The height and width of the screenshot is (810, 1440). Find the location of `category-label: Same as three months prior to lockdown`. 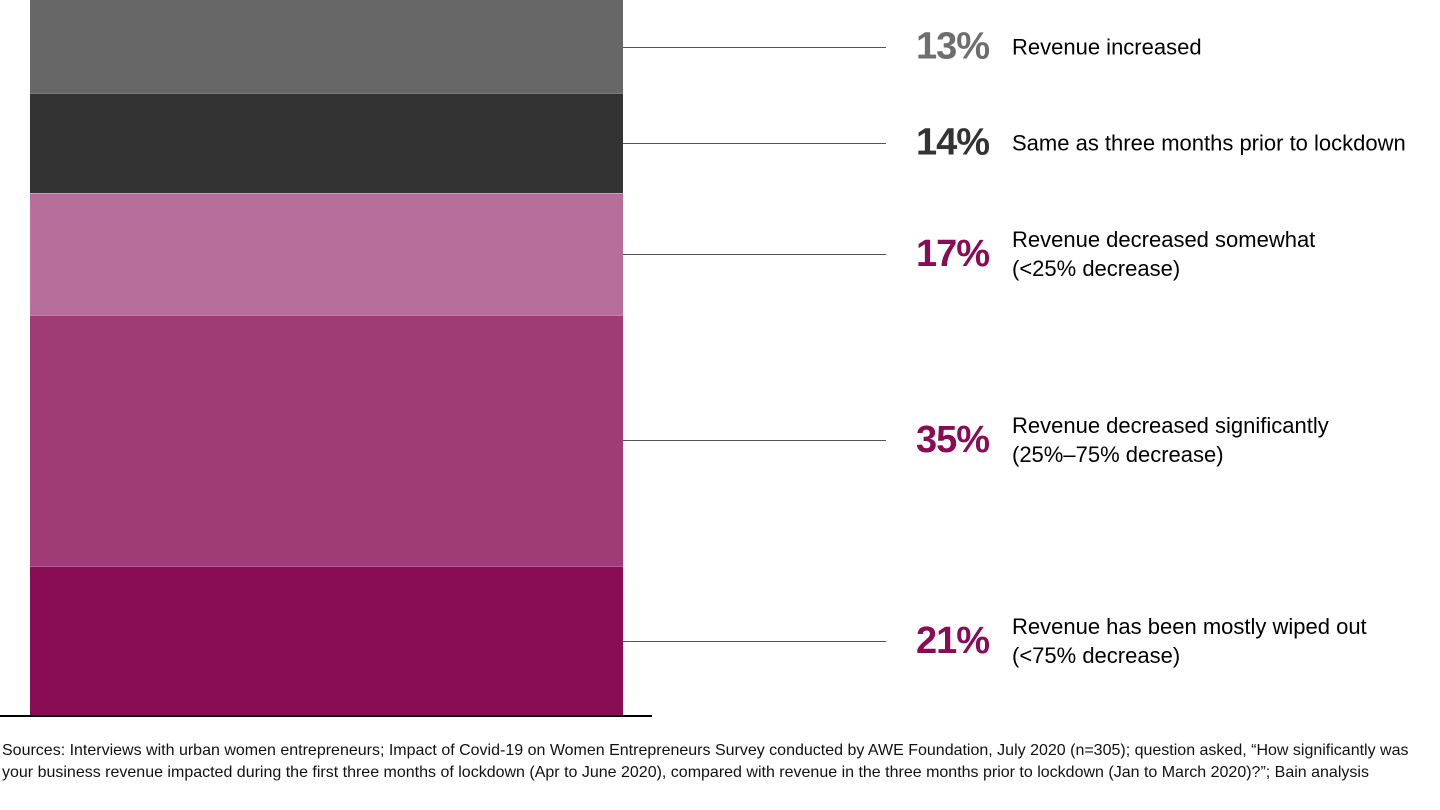

category-label: Same as three months prior to lockdown is located at coordinates (1209, 143).